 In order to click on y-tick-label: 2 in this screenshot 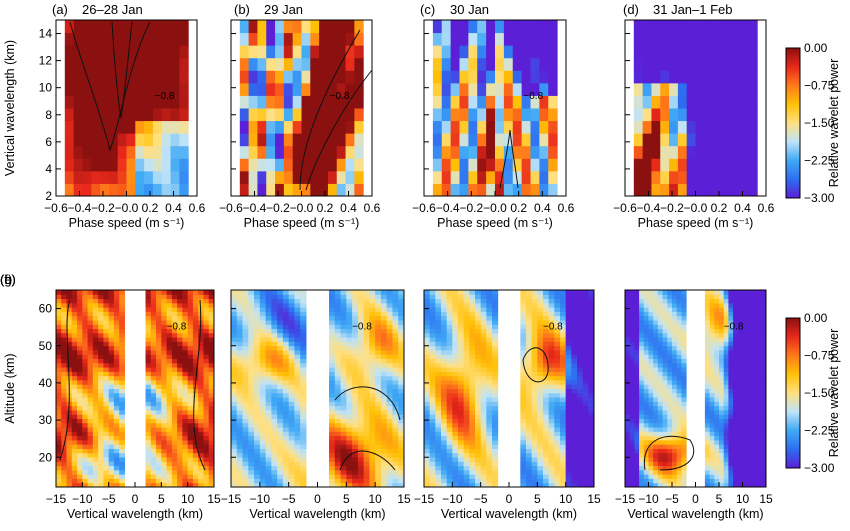, I will do `click(48, 196)`.